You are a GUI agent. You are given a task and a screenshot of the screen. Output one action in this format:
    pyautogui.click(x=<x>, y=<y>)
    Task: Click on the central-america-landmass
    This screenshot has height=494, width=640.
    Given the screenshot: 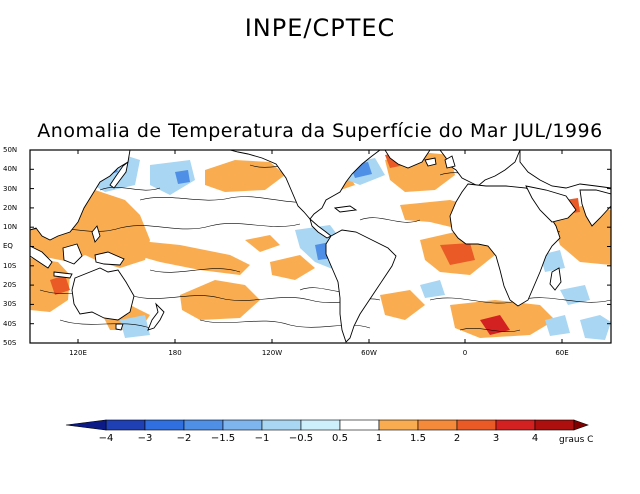 What is the action you would take?
    pyautogui.click(x=320, y=228)
    